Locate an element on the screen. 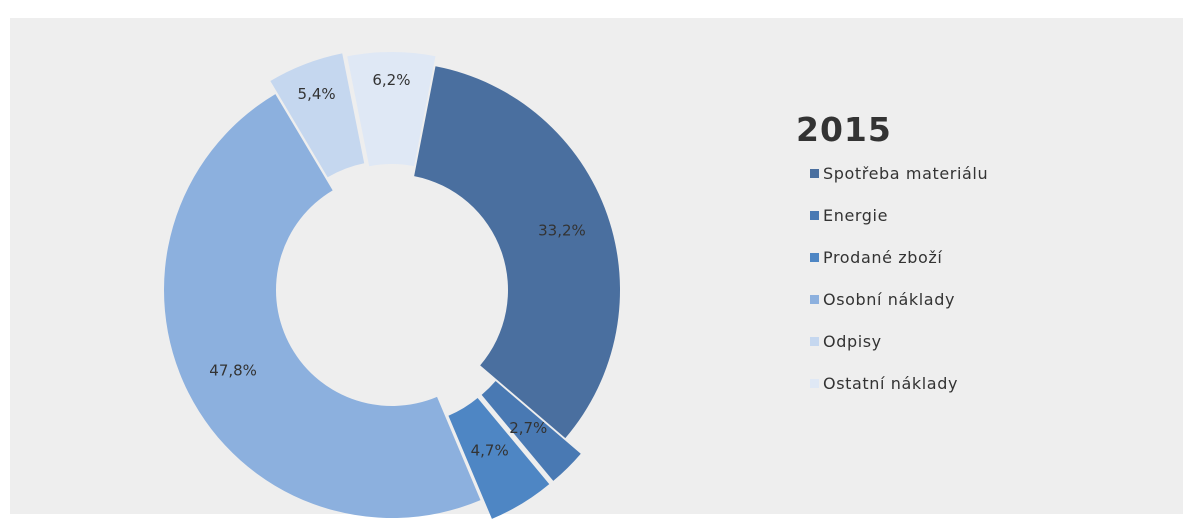 The width and height of the screenshot is (1193, 532). legend-label: Prodané zboží is located at coordinates (883, 257).